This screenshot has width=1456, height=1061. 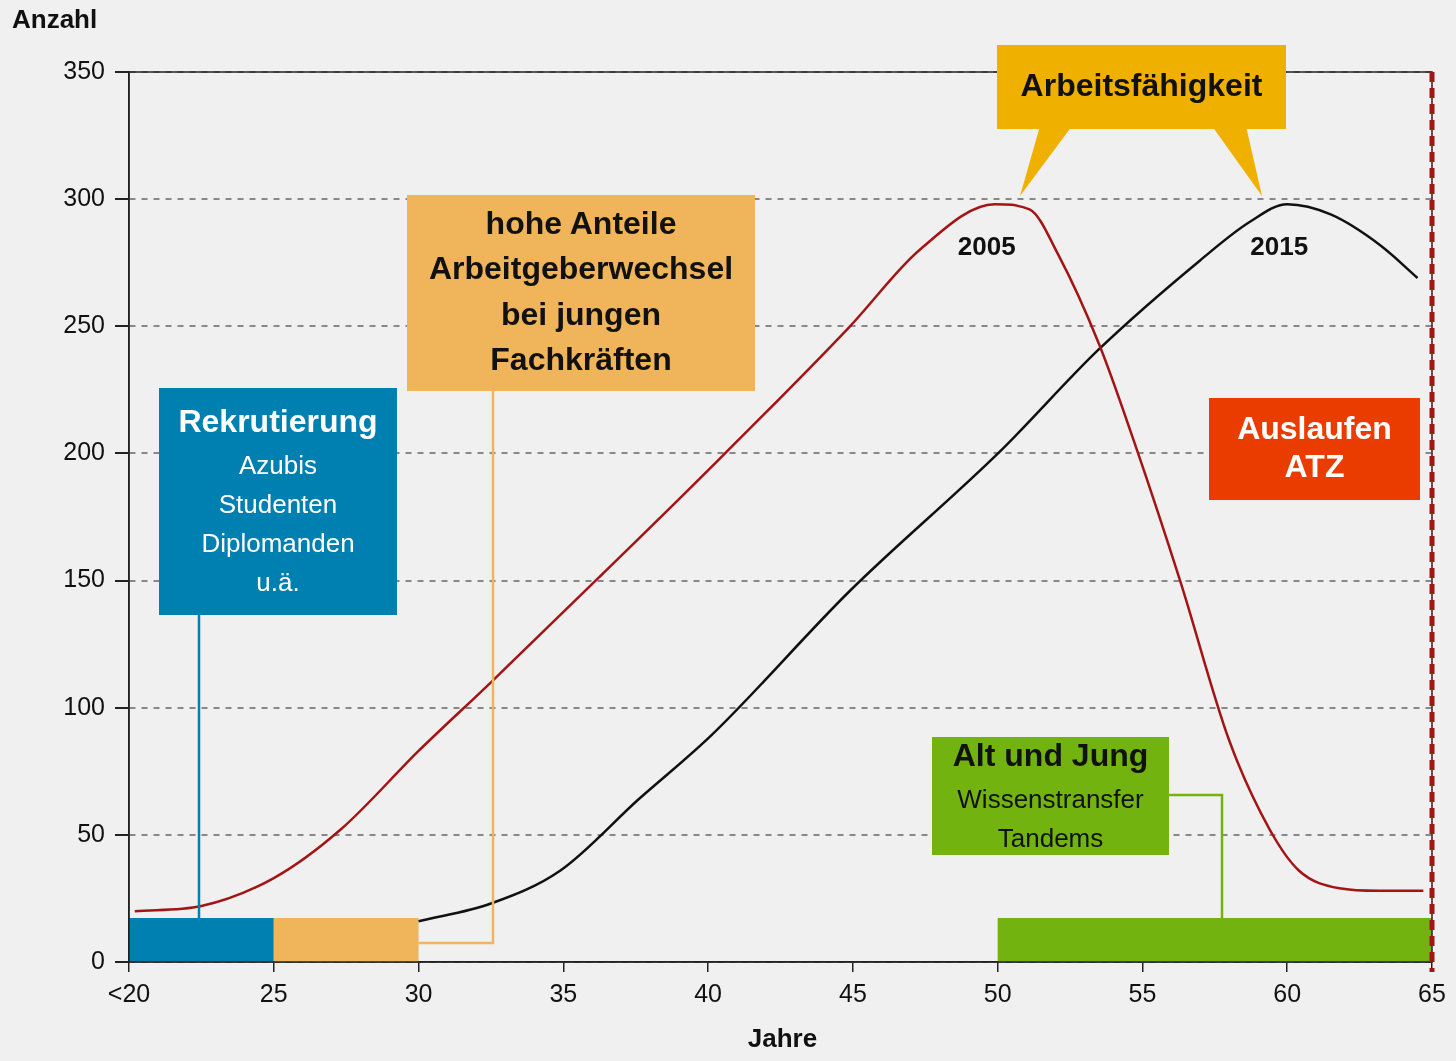 I want to click on x-tick-label: 30, so click(x=418, y=992).